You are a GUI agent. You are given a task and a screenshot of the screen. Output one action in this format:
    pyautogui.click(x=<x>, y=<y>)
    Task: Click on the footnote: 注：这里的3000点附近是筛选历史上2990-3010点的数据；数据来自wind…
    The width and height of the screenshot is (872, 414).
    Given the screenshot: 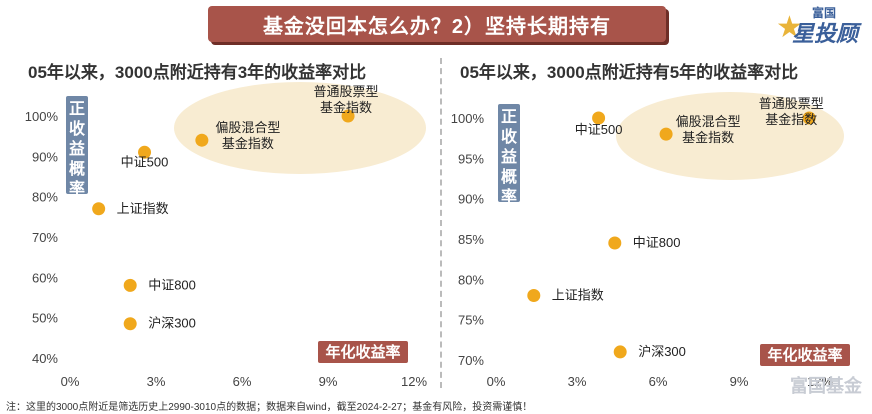 What is the action you would take?
    pyautogui.click(x=269, y=407)
    